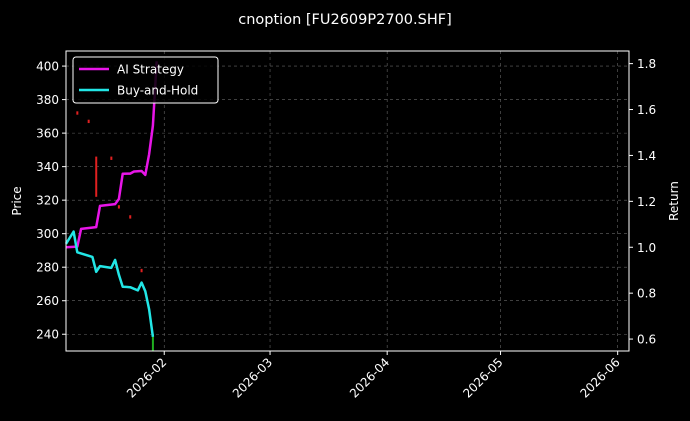  I want to click on y-right-tick-label-1-8: 1.8, so click(646, 64).